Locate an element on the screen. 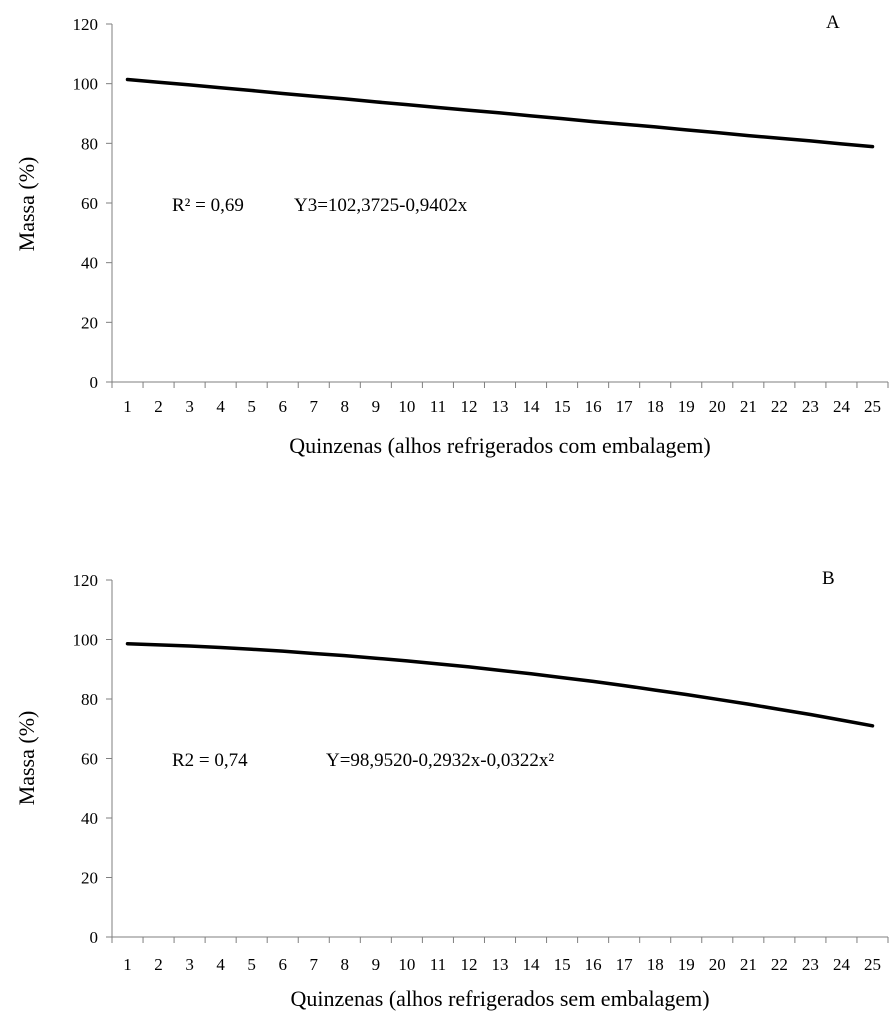  equation-annotation: Y=98,9520-0,2932x-0,0322x² is located at coordinates (440, 760).